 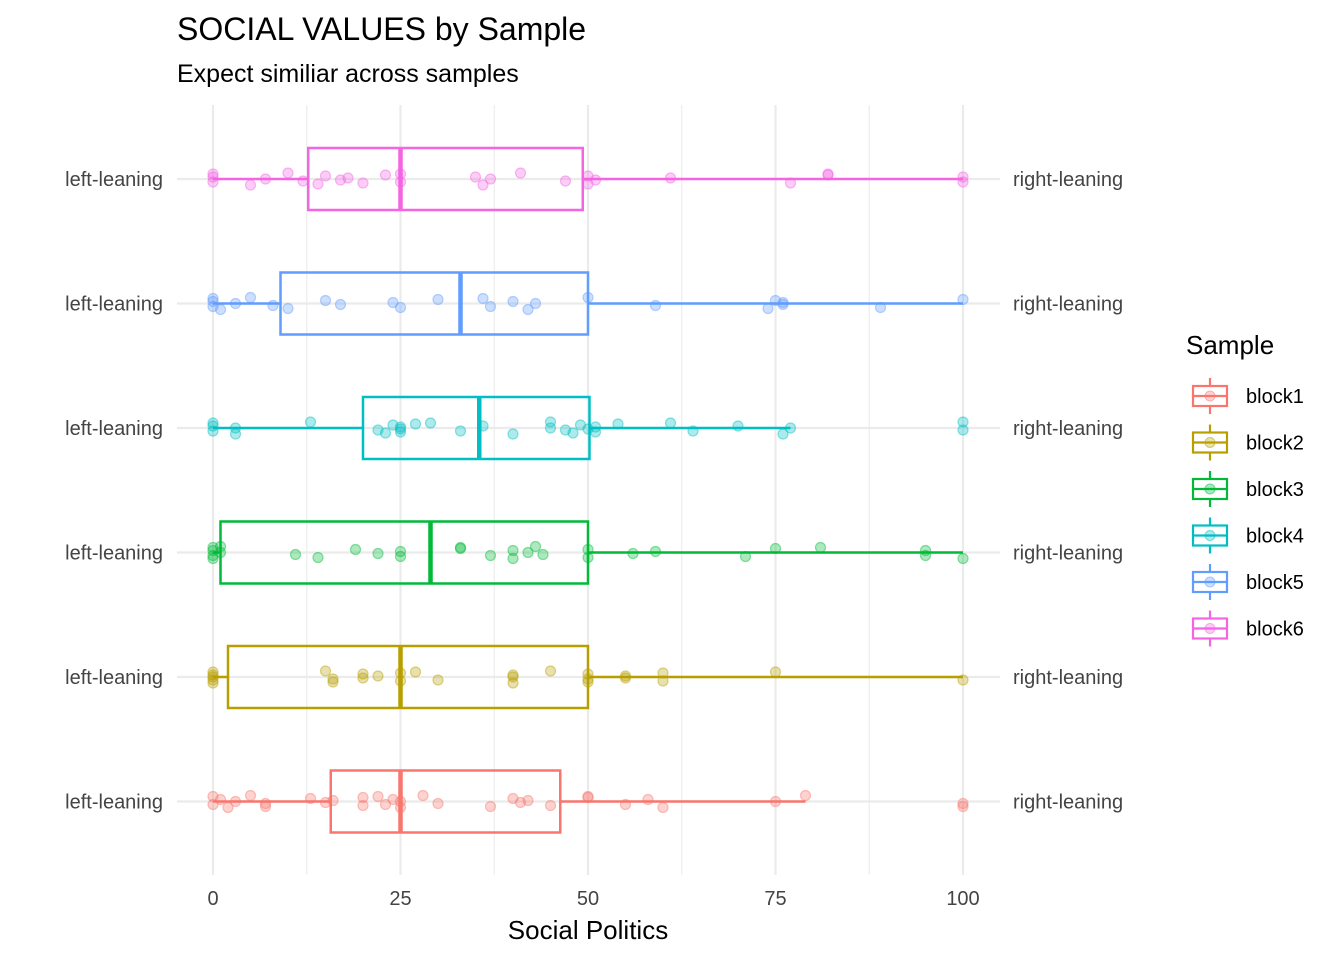 What do you see at coordinates (593, 899) in the screenshot?
I see `x-axis: 0 25 50 75 100` at bounding box center [593, 899].